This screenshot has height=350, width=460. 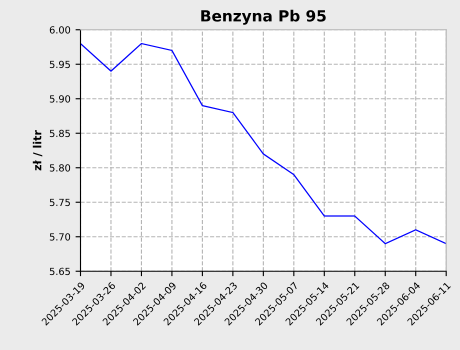 I want to click on y-tick-label: 5.85, so click(x=60, y=134).